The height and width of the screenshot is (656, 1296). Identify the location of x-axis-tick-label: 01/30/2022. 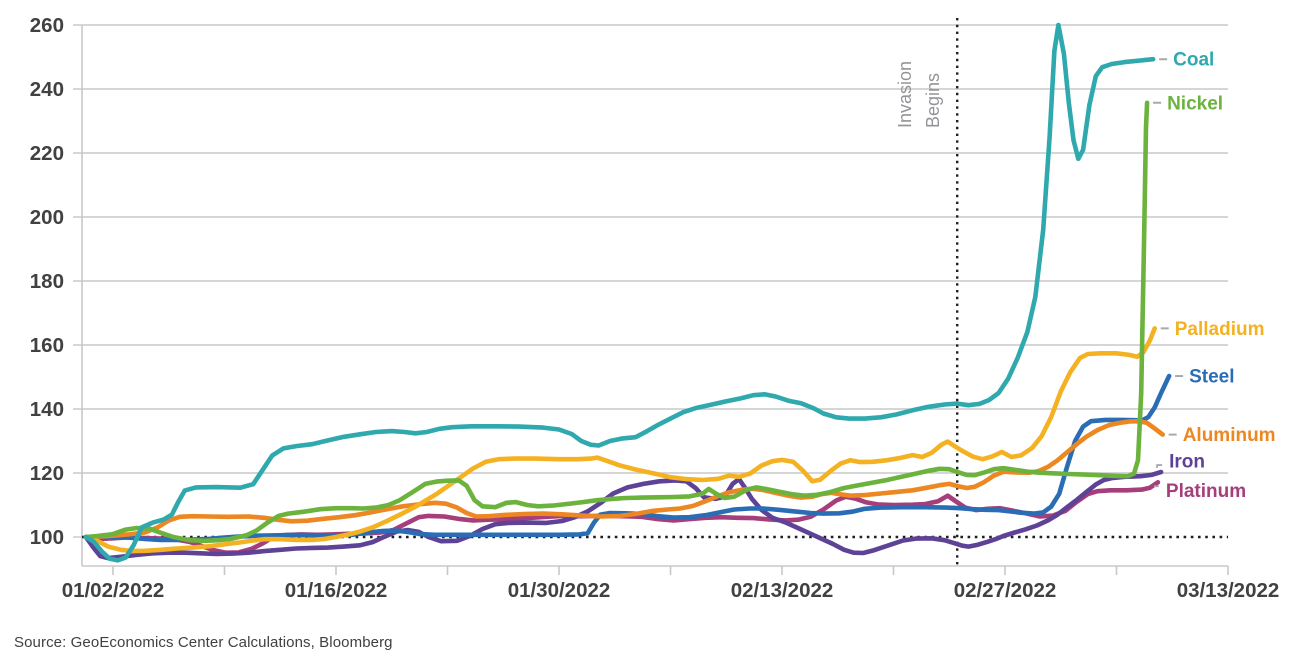
(559, 590).